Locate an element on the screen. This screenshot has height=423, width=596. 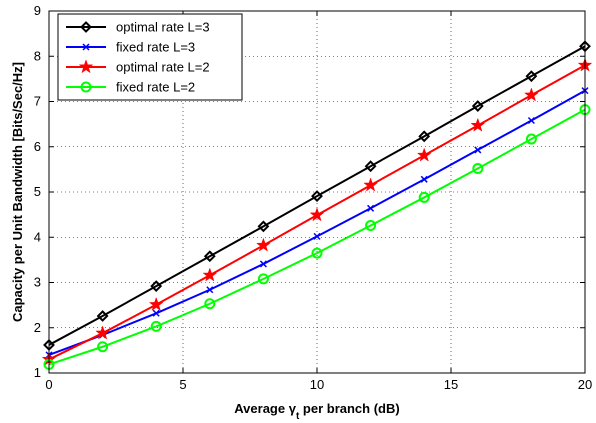
x-tick-label: 5 is located at coordinates (182, 384).